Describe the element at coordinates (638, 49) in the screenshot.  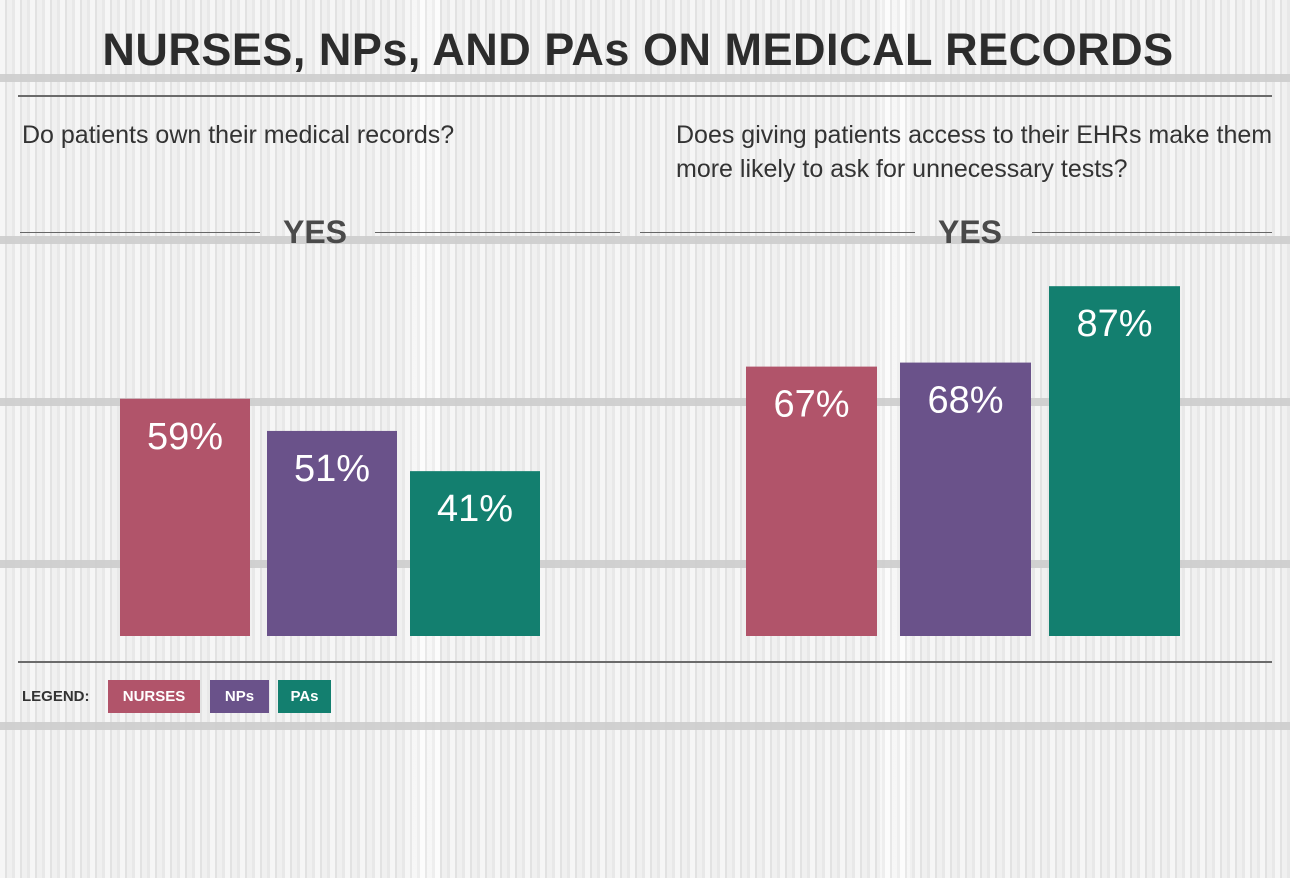
I see `chart-title: NURSES, NPs, AND PAs ON MEDICAL RECORDS` at that location.